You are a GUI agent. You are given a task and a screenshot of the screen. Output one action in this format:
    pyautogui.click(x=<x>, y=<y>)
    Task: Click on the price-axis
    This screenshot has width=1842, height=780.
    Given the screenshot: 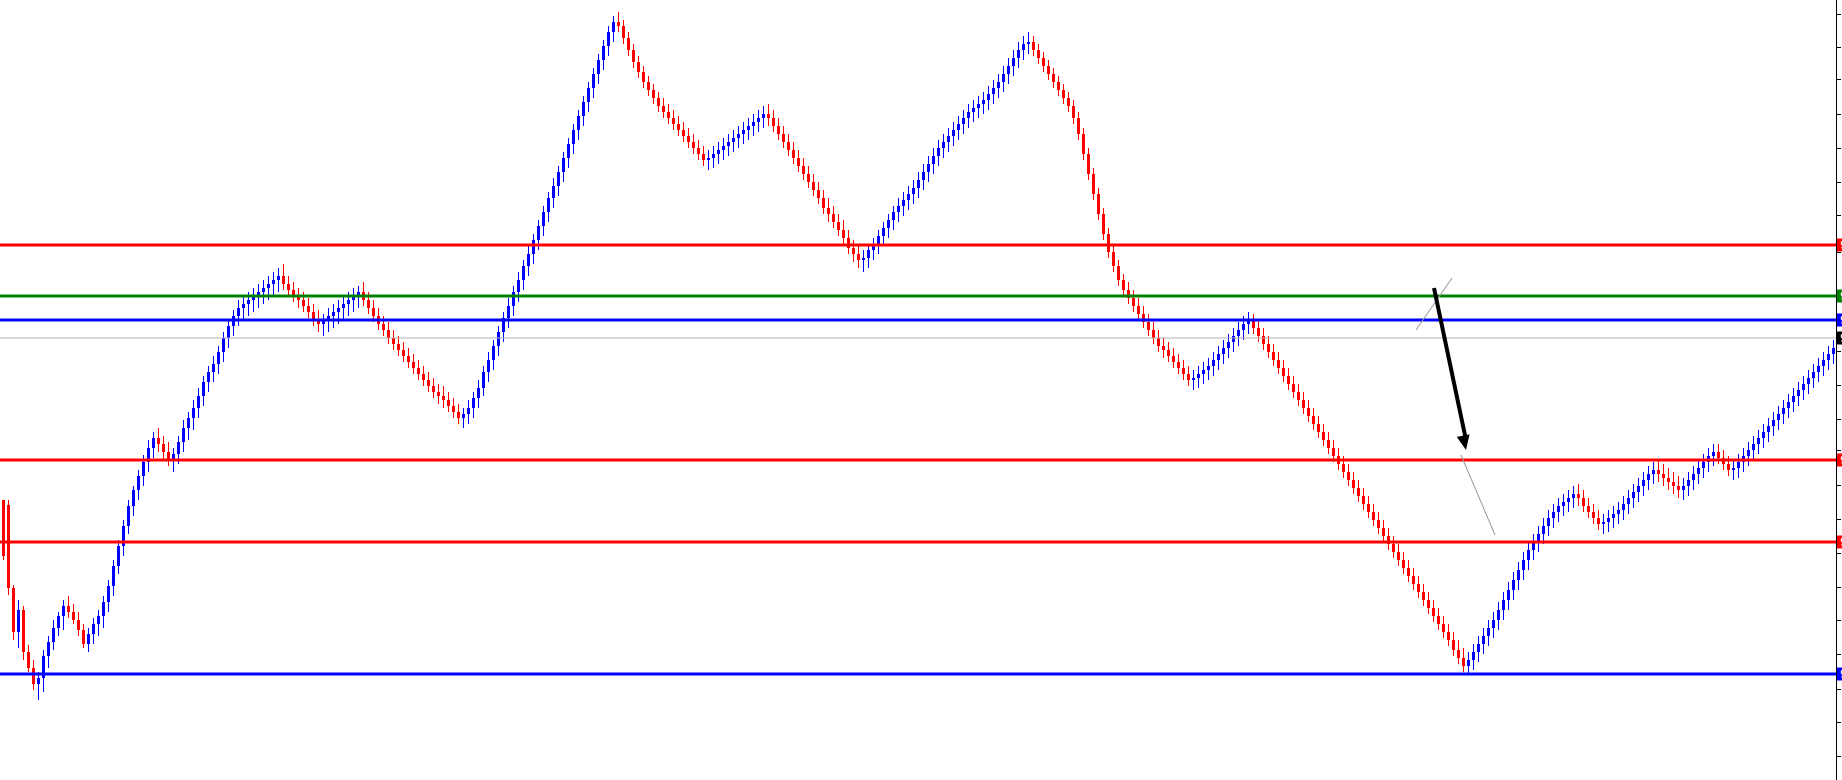 What is the action you would take?
    pyautogui.click(x=1839, y=390)
    